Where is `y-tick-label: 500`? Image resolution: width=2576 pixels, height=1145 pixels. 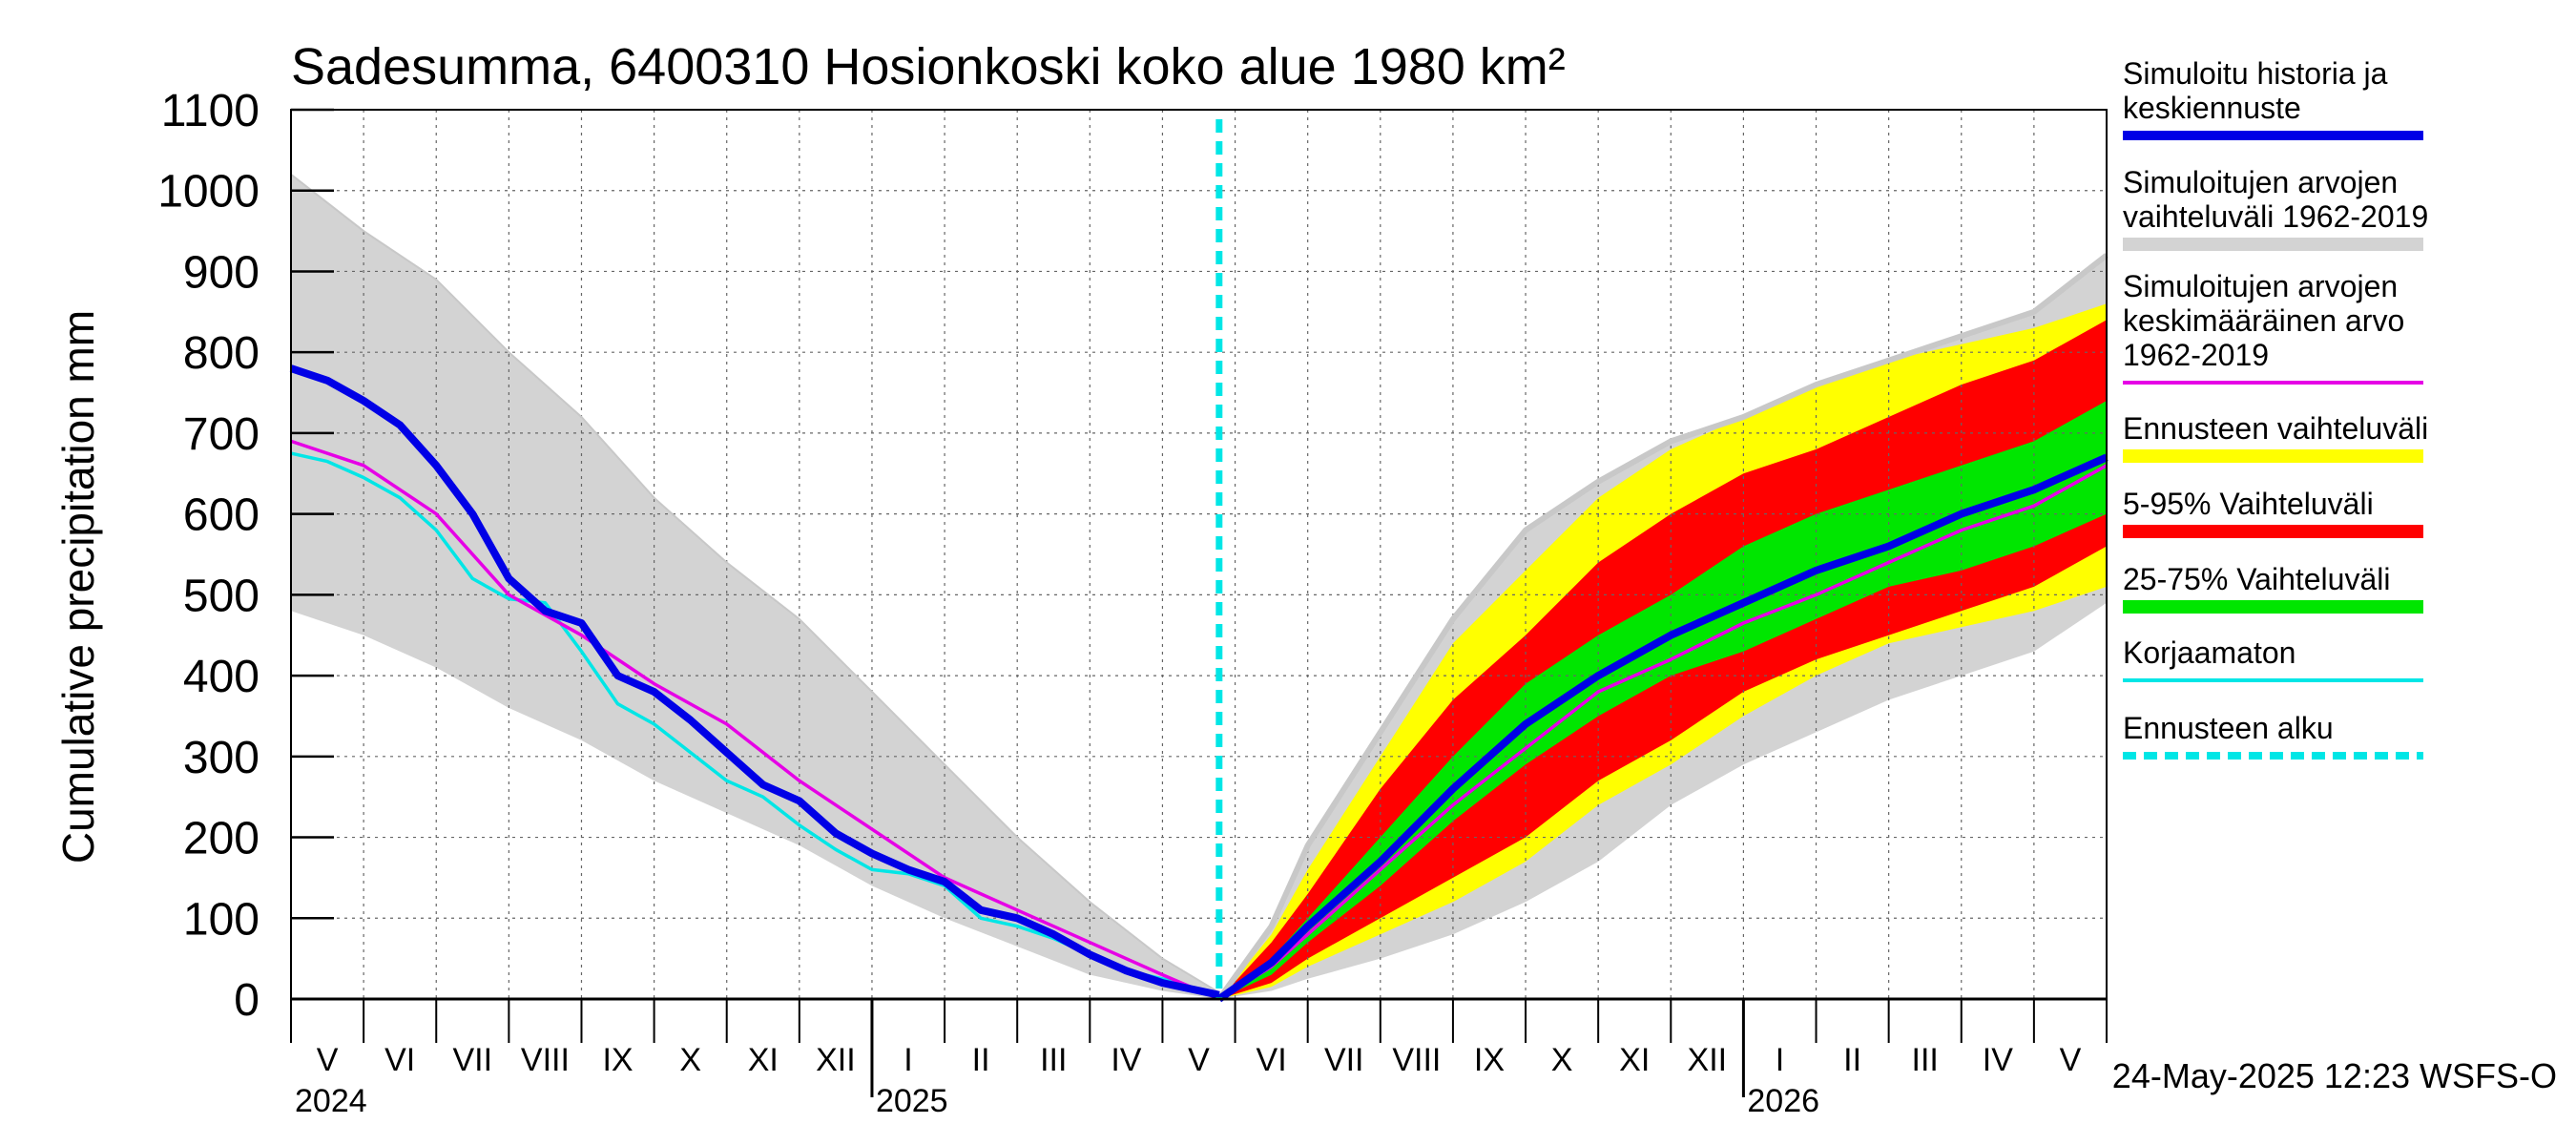
y-tick-label: 500 is located at coordinates (221, 596).